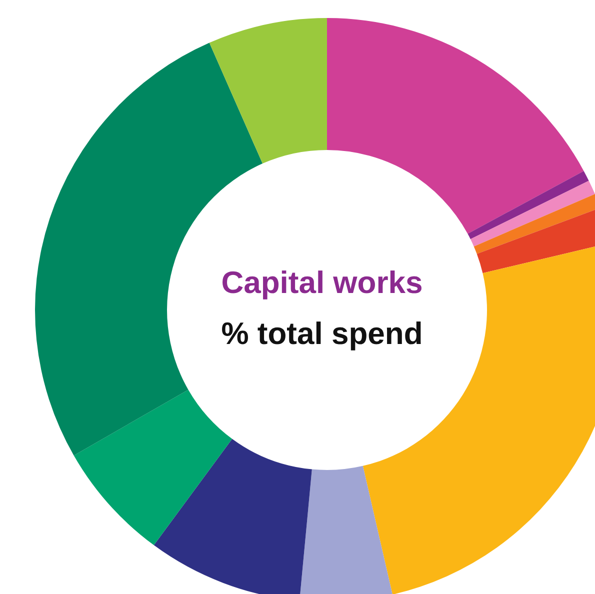  What do you see at coordinates (322, 282) in the screenshot?
I see `text: Capital works` at bounding box center [322, 282].